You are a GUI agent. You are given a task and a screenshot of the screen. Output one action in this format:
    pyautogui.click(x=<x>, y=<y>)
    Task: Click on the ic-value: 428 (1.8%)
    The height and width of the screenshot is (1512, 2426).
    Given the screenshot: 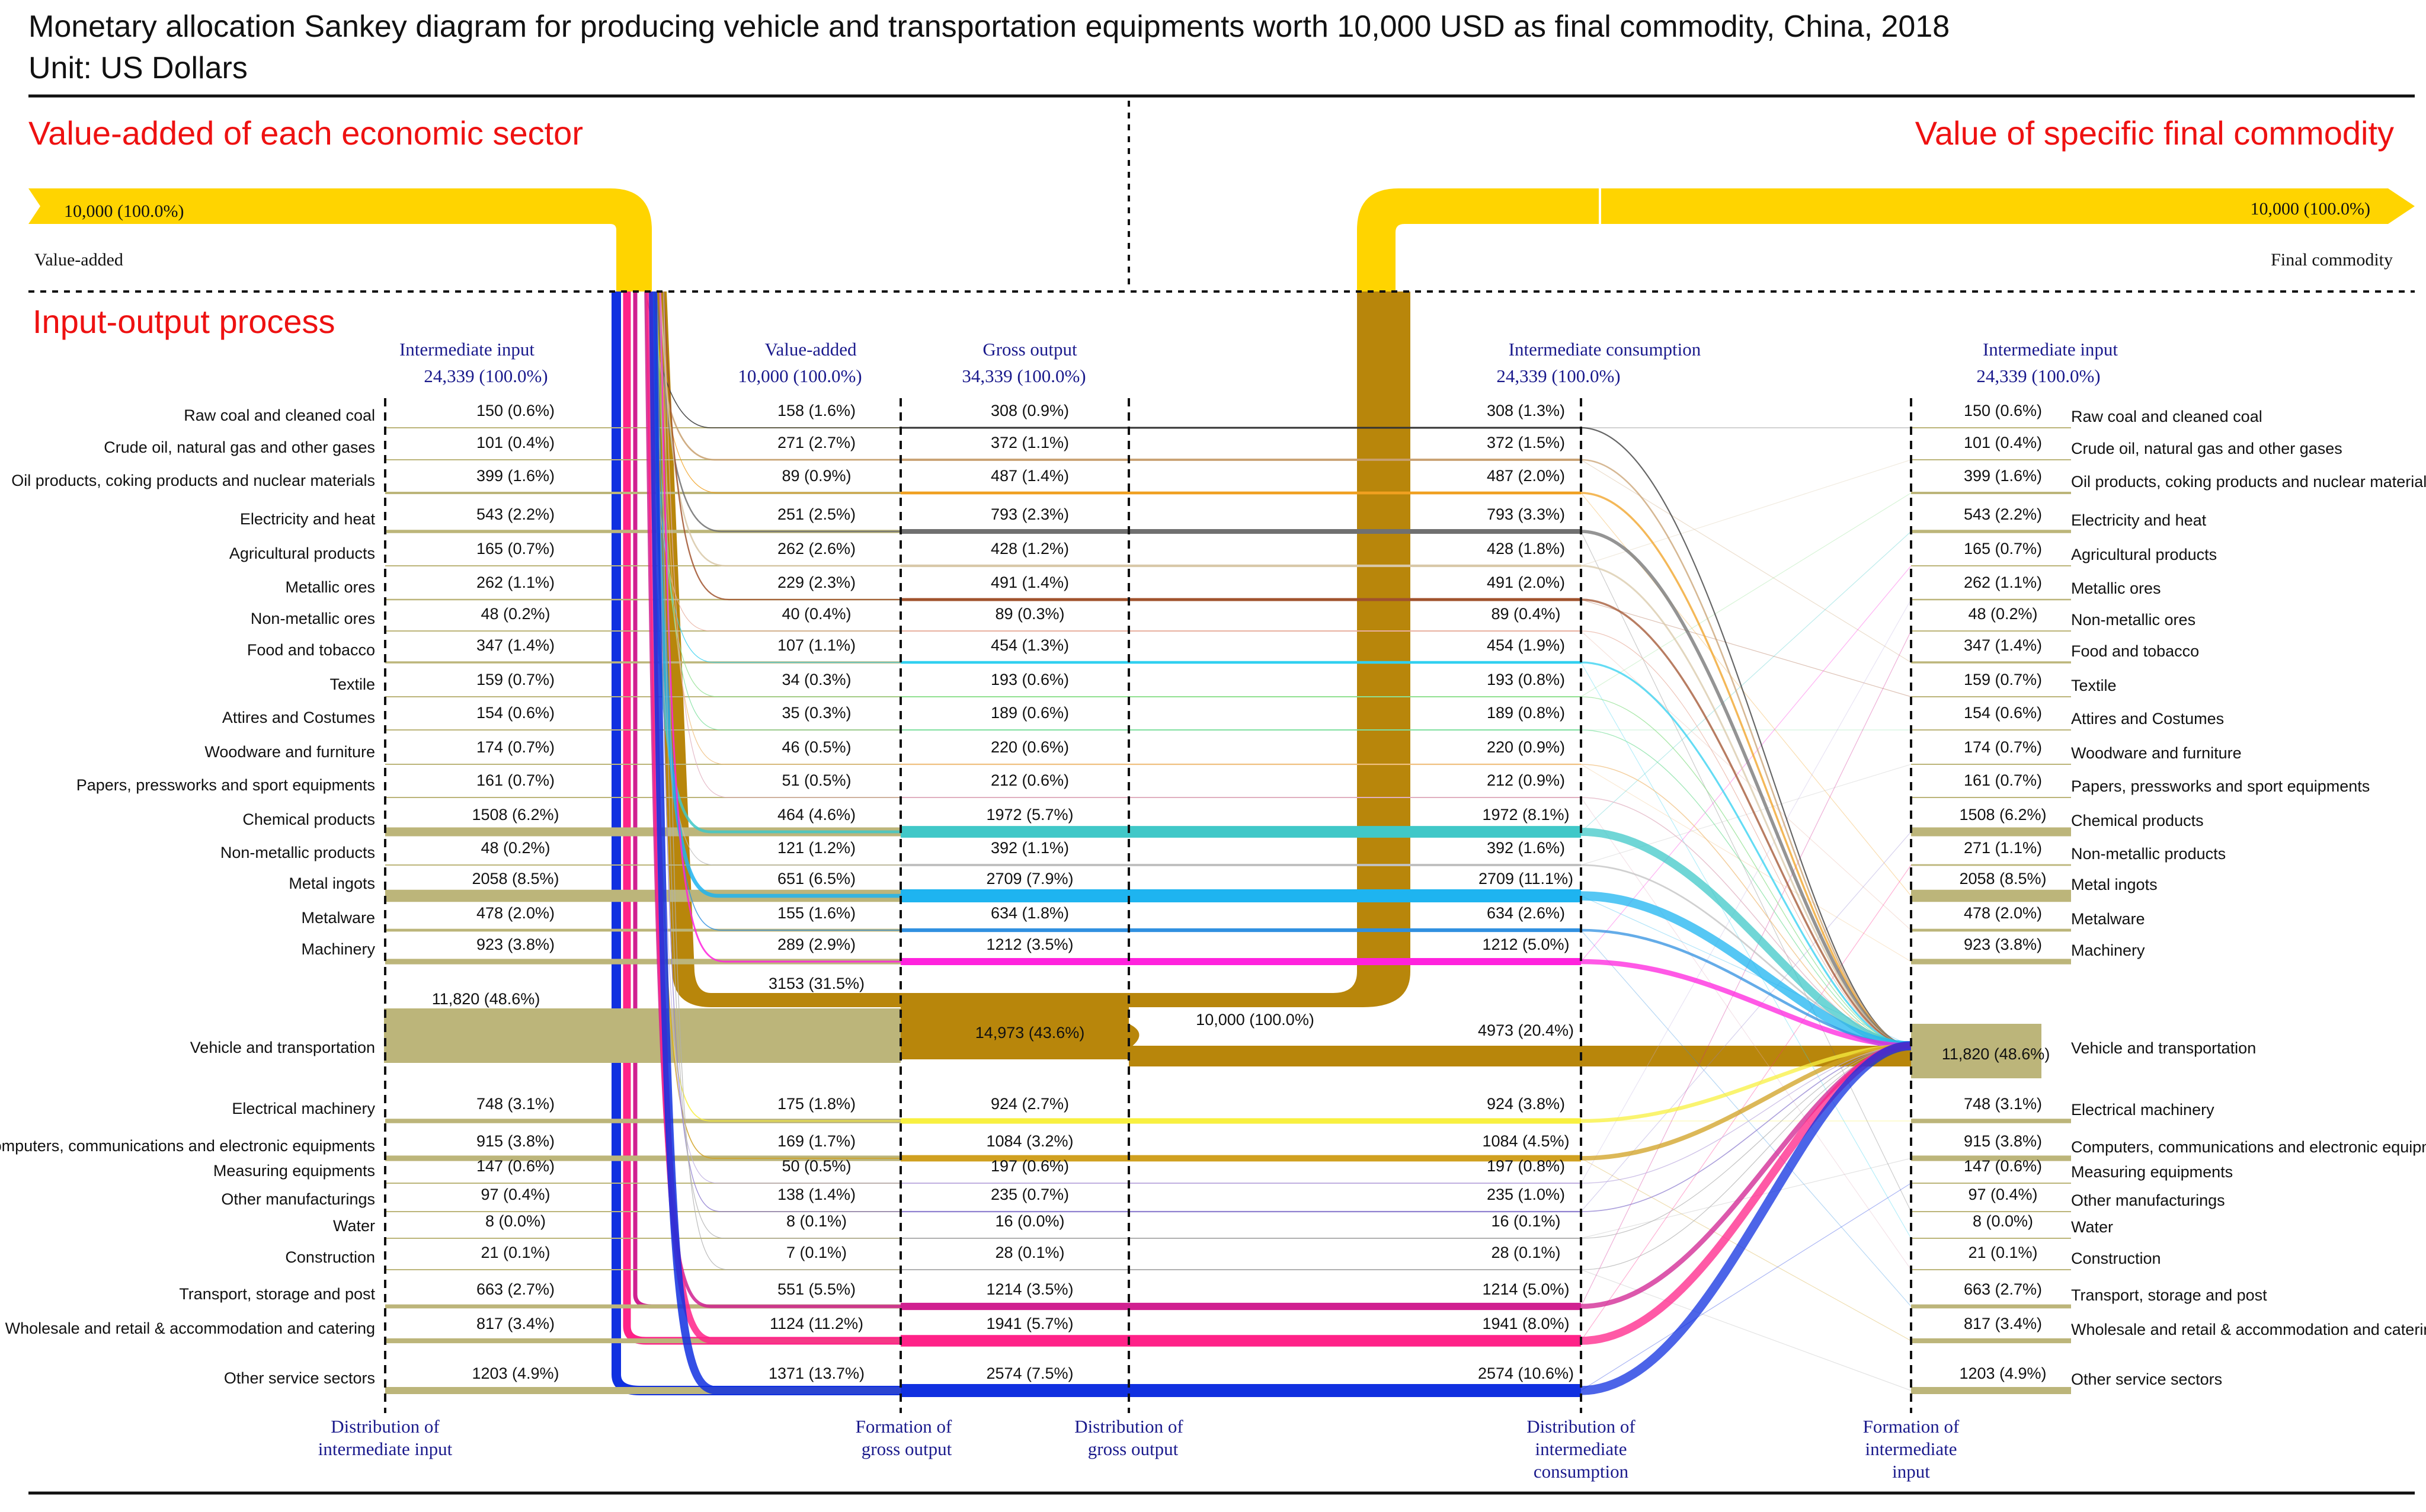 What is the action you would take?
    pyautogui.click(x=1526, y=549)
    